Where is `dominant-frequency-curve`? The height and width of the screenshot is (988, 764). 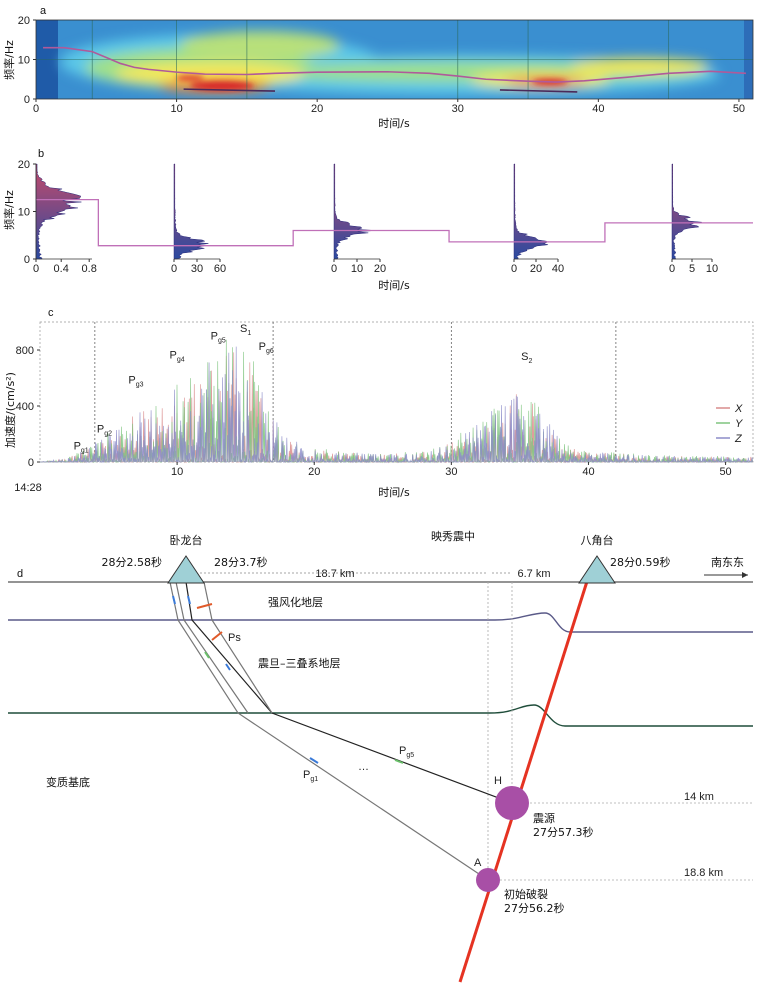 dominant-frequency-curve is located at coordinates (395, 64).